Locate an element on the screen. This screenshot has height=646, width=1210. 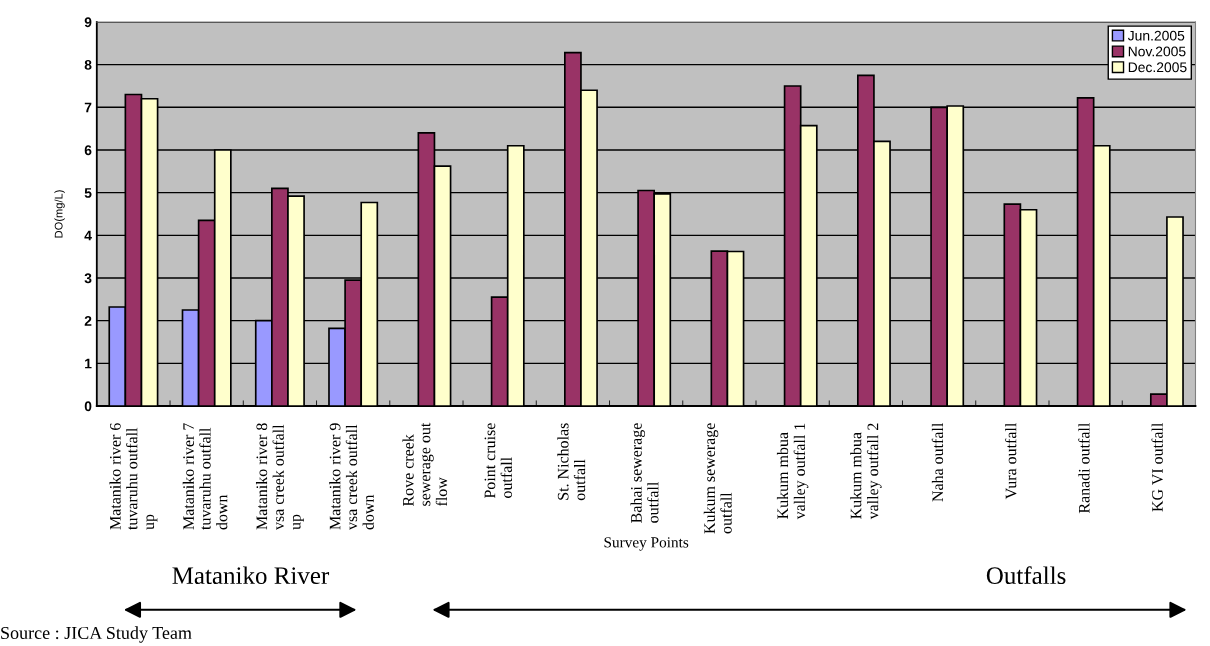
x-tick-label: Kukum sewerage outfall is located at coordinates (717, 478).